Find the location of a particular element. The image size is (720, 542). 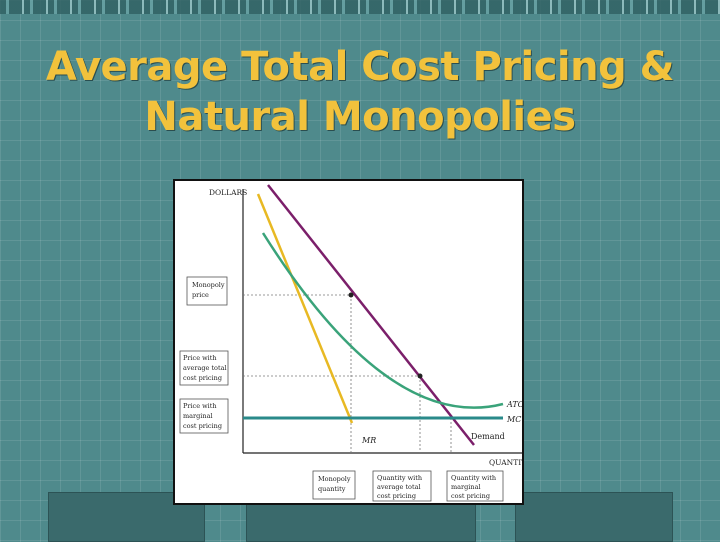

quantity-box-monopoly-line1: Monopoly is located at coordinates (334, 479).